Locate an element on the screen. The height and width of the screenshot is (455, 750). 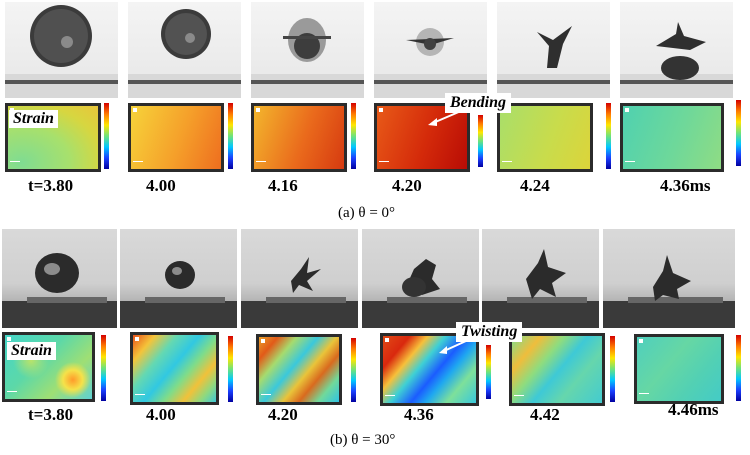
strain-map-b4 is located at coordinates (429, 369).